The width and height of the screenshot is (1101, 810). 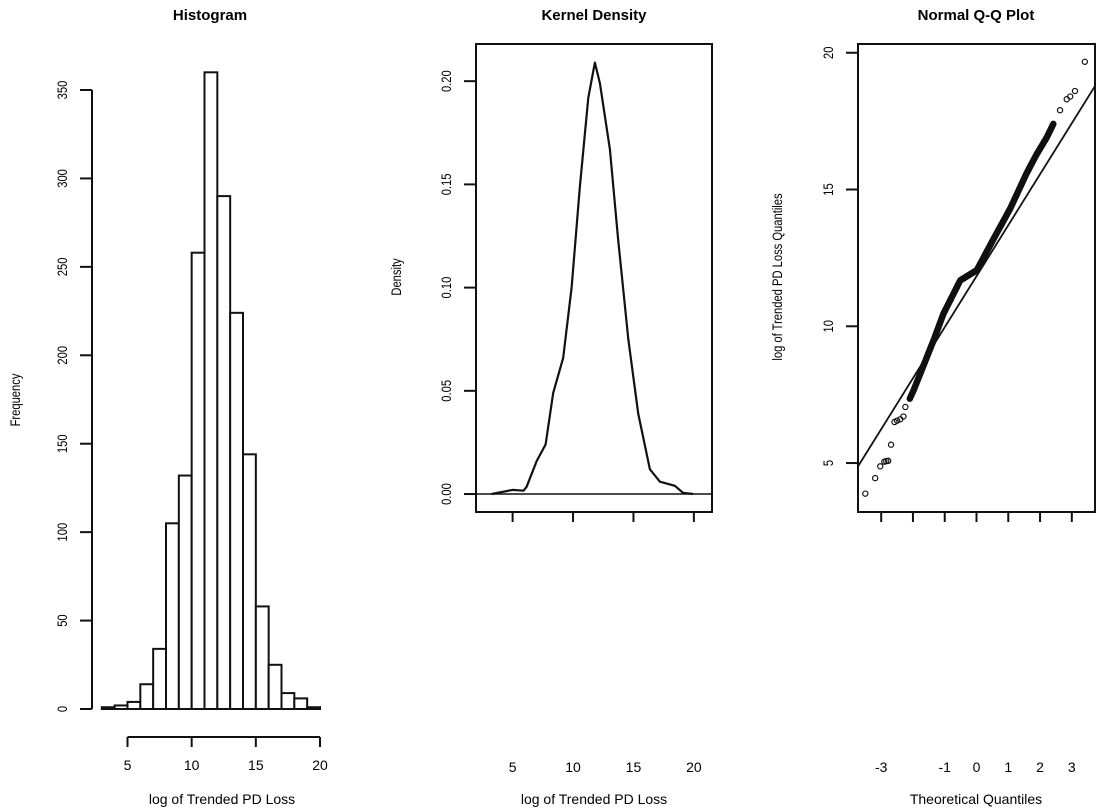 What do you see at coordinates (1072, 767) in the screenshot?
I see `x-tick-label: 3` at bounding box center [1072, 767].